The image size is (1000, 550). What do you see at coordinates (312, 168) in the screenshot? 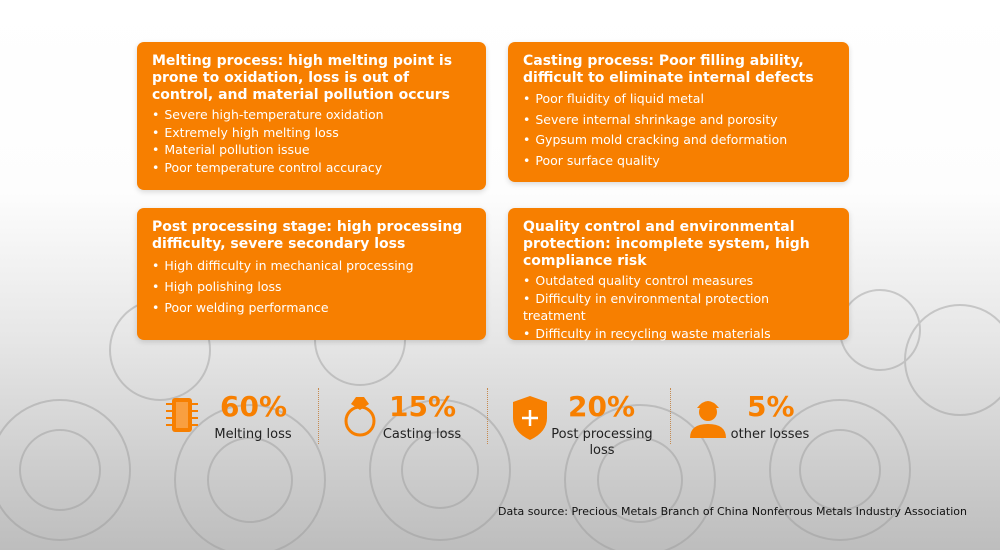
I see `card-item: Poor temperature control accuracy` at bounding box center [312, 168].